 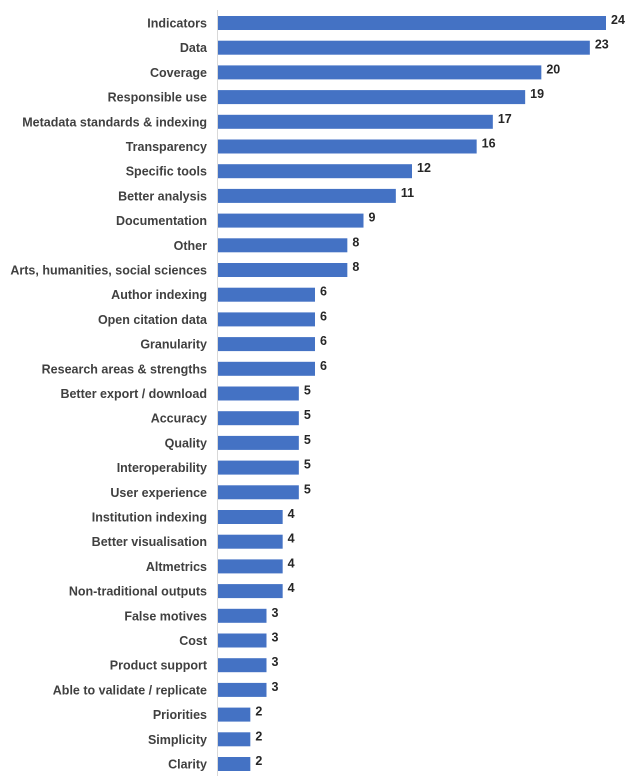 I want to click on category-label: Quality, so click(x=186, y=443).